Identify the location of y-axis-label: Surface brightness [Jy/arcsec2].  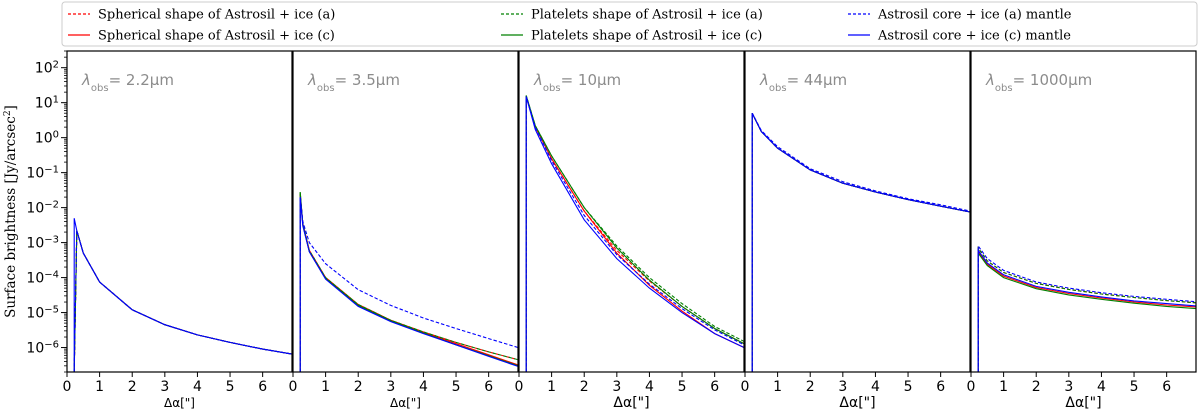
(11, 211).